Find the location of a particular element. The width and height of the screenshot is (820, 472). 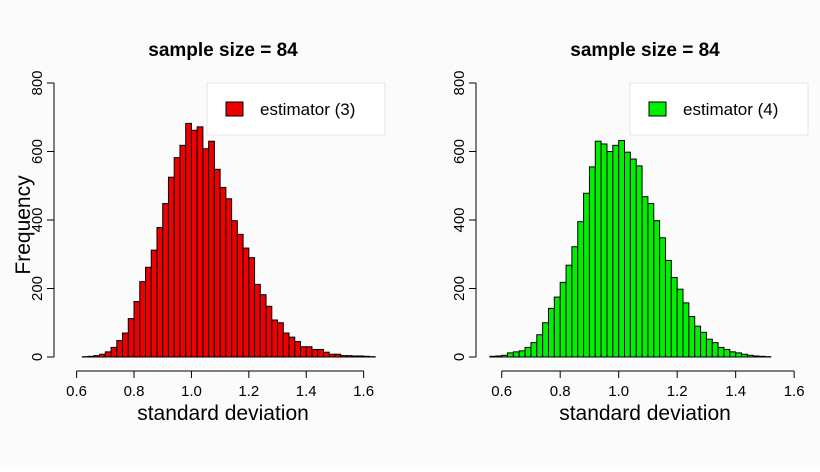

y-tick-label: 400 is located at coordinates (459, 219).